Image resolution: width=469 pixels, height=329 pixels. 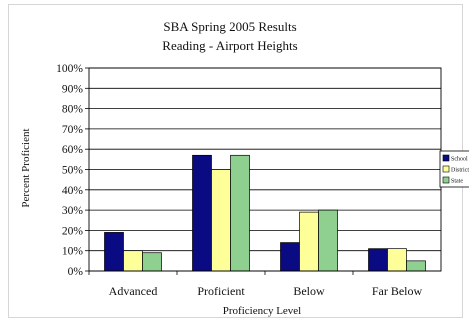 What do you see at coordinates (262, 311) in the screenshot?
I see `x-axis-title: Proficiency Level` at bounding box center [262, 311].